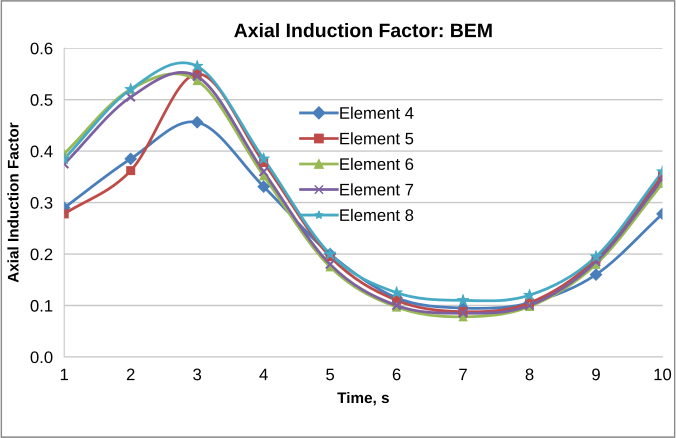 The image size is (676, 438). Describe the element at coordinates (41, 48) in the screenshot. I see `y-tick-label: 0.6` at that location.